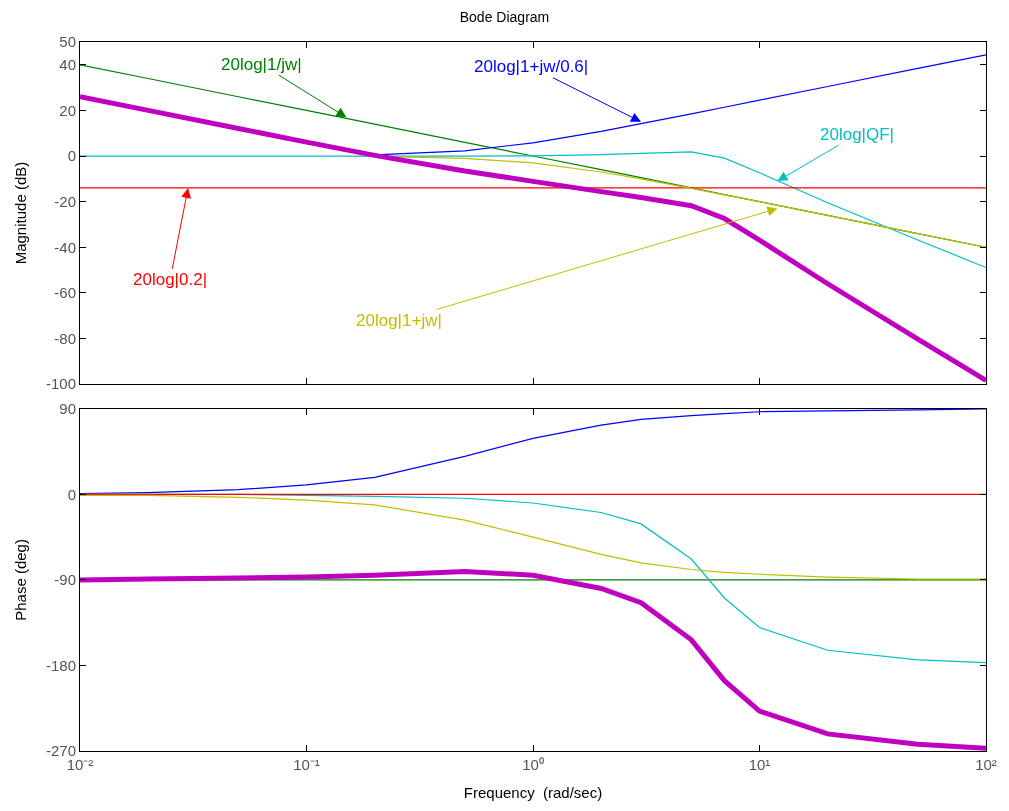  I want to click on x-tick-label: 10⁰, so click(533, 764).